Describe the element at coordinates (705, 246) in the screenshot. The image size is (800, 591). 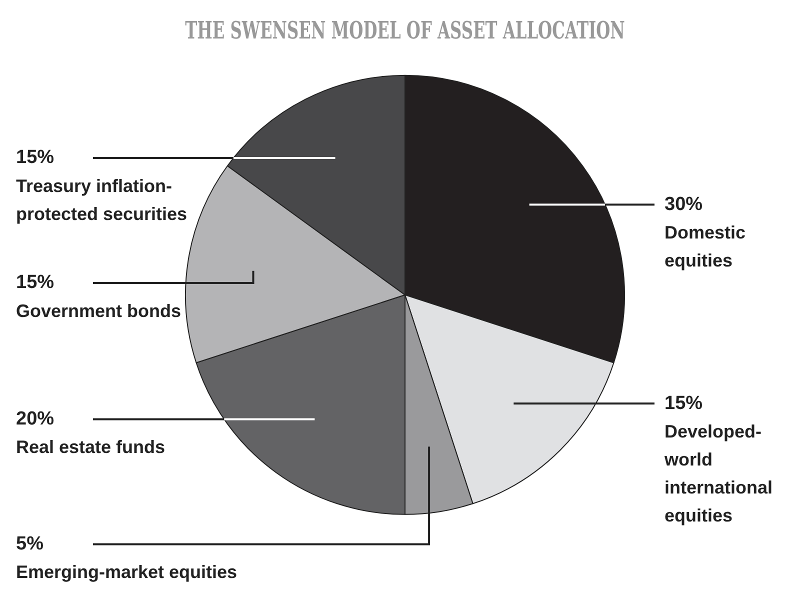
I see `slice-label: Domestic equities` at that location.